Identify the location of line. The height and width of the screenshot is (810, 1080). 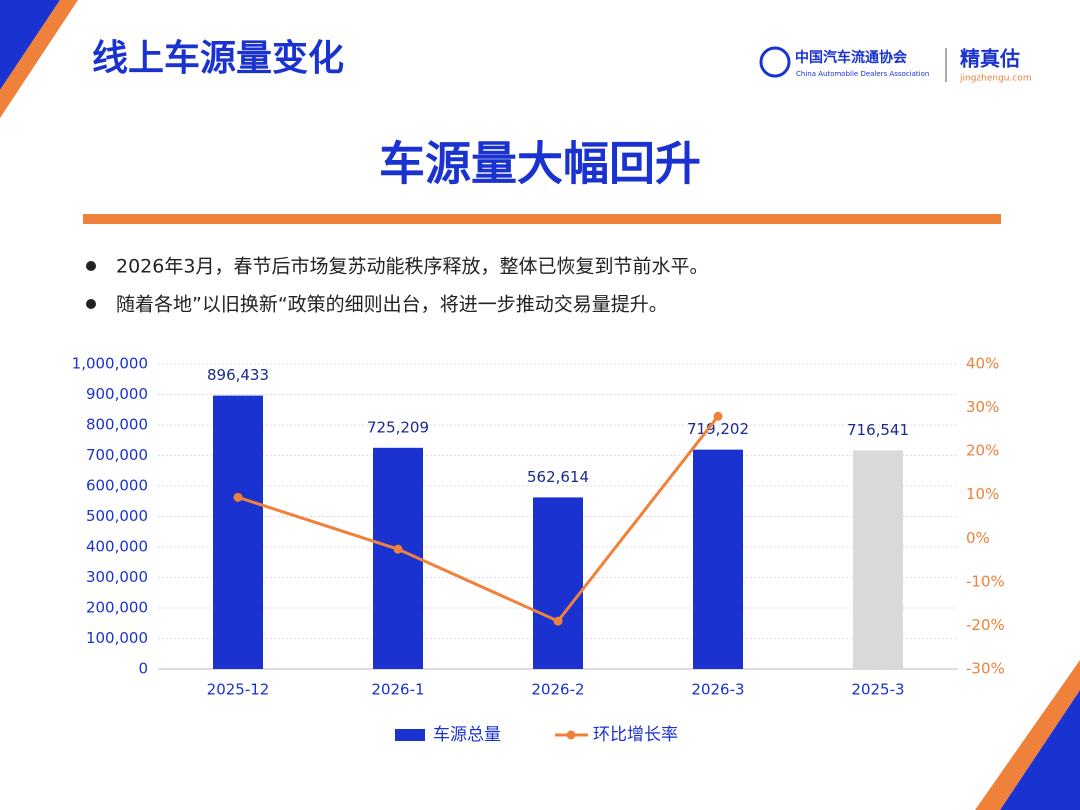
(478, 519).